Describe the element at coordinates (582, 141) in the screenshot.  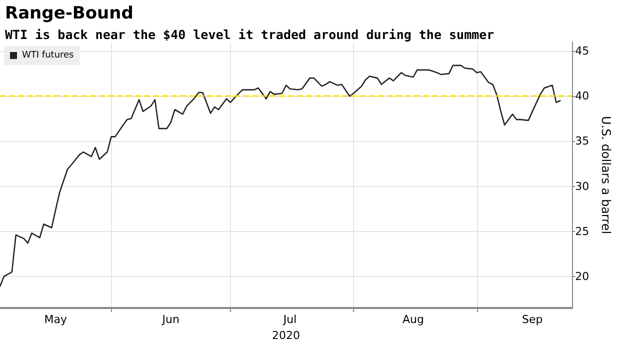
I see `y-tick-label: 35` at that location.